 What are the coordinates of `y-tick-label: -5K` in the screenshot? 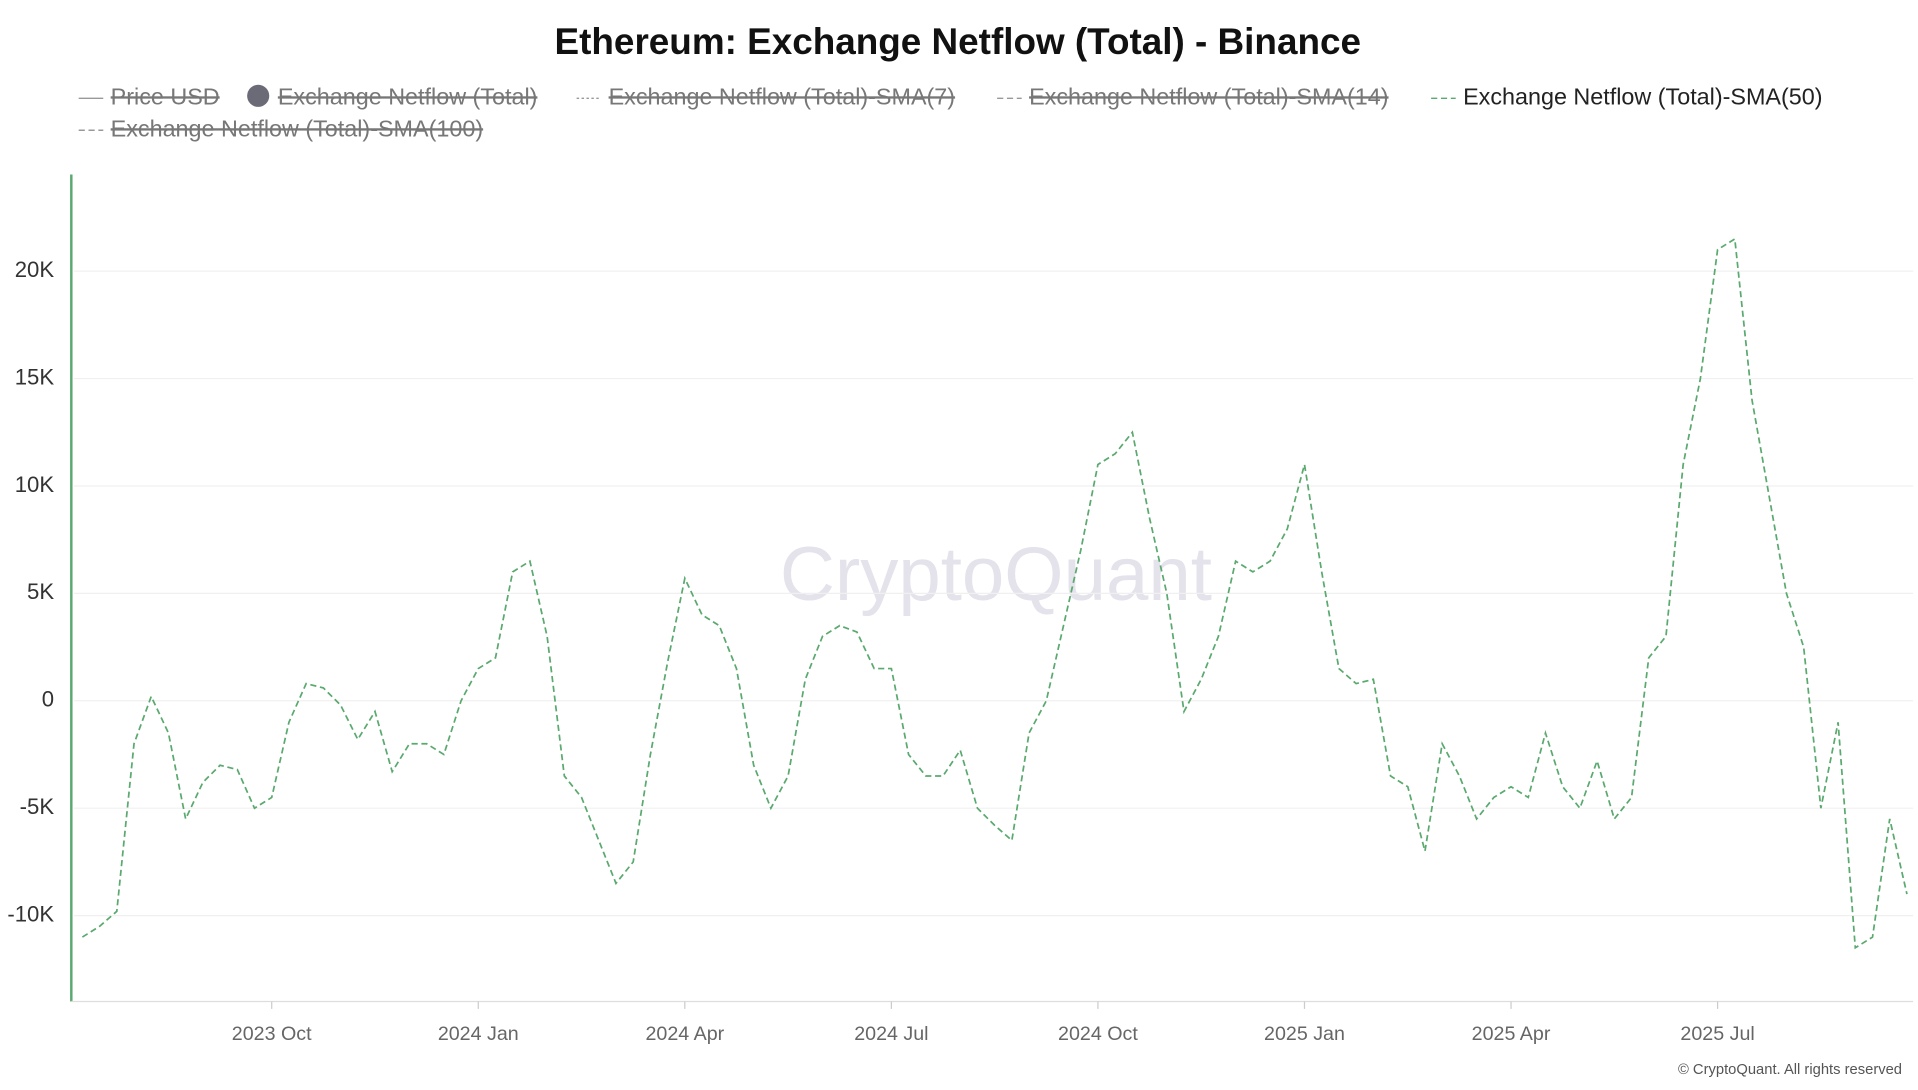 It's located at (37, 806).